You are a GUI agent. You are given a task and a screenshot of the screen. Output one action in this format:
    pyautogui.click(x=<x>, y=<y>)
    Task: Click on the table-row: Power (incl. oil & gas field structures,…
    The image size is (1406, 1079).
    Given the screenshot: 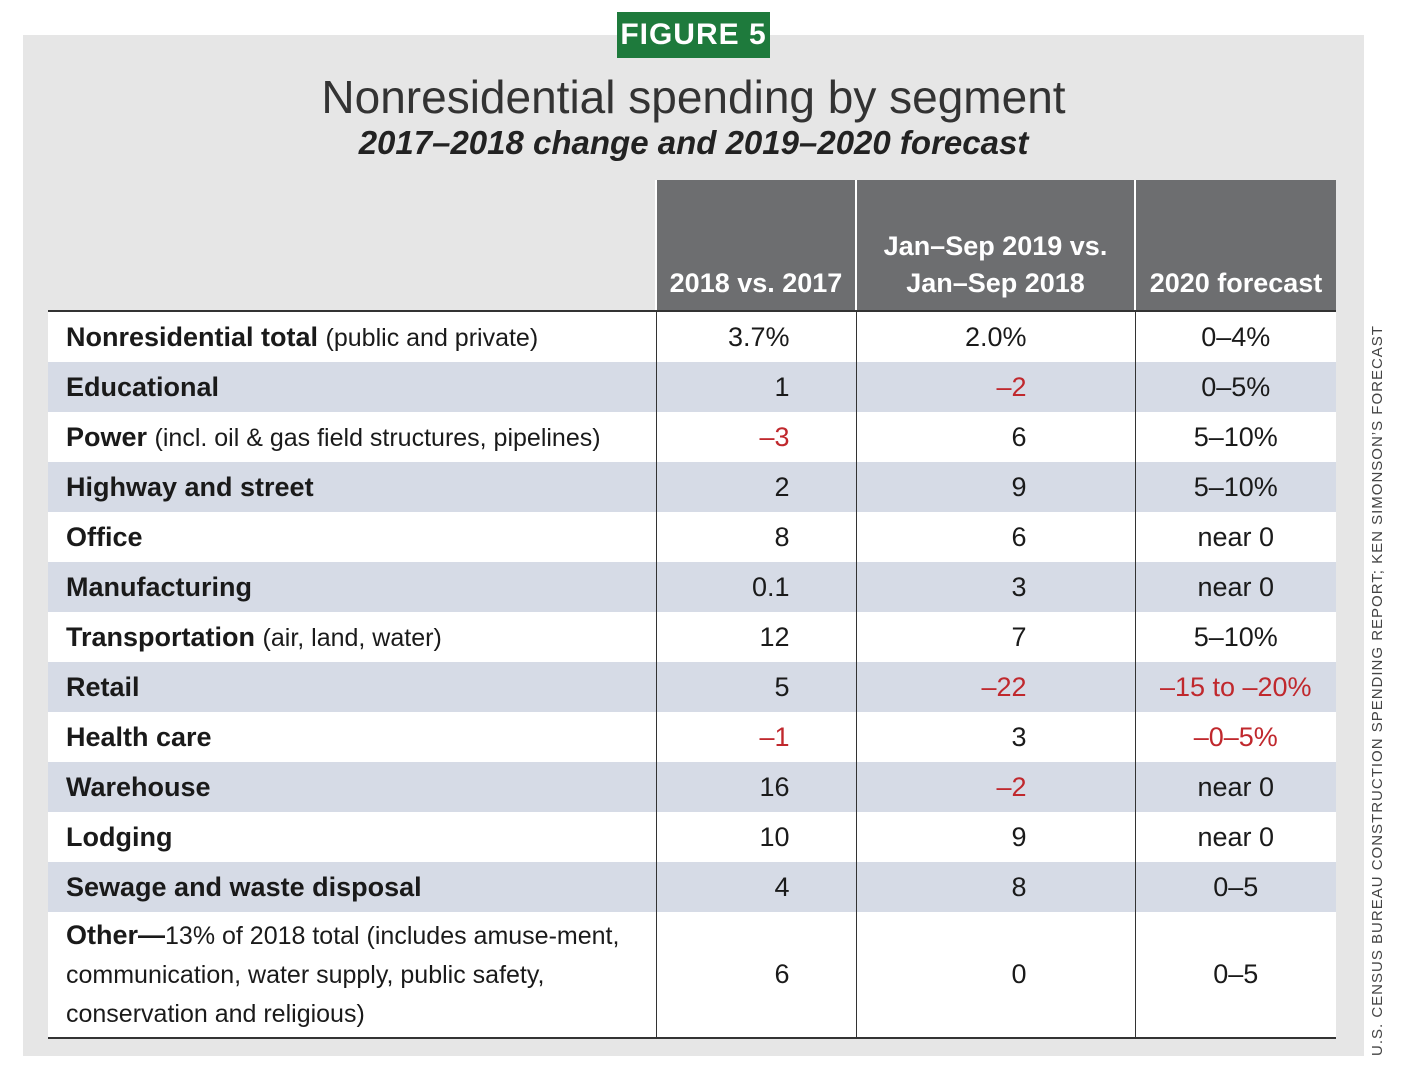 What is the action you would take?
    pyautogui.click(x=692, y=437)
    